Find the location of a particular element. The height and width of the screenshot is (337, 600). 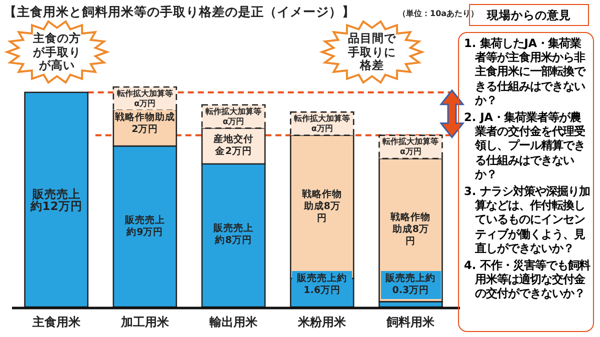

text: 現場からの意見 is located at coordinates (529, 15).